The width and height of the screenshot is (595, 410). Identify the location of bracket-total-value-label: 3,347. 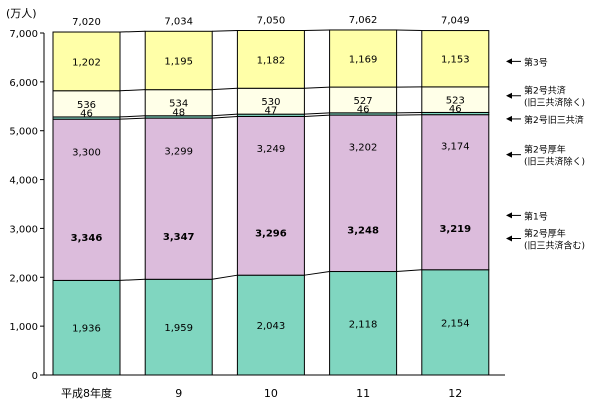
(179, 237).